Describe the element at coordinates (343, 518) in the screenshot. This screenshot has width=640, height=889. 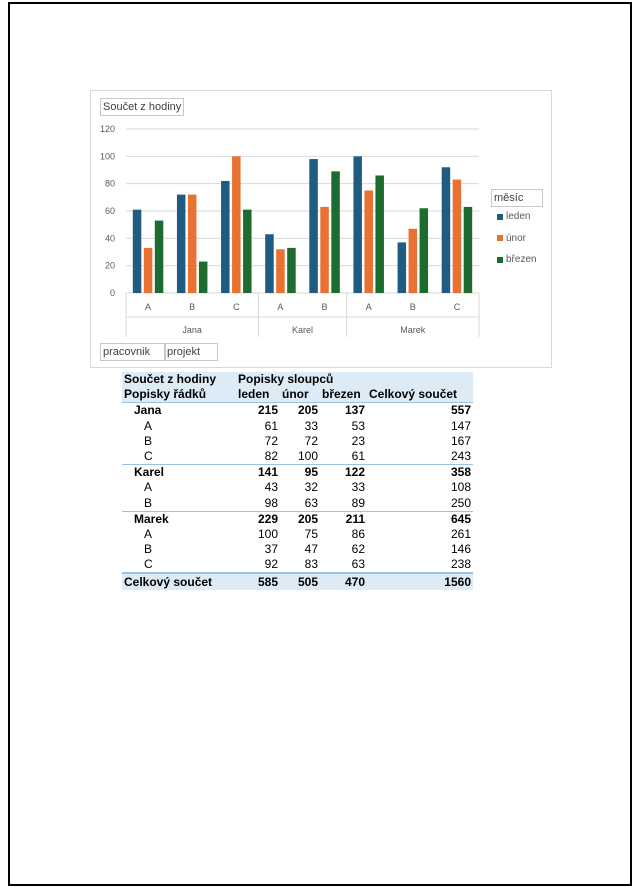
I see `value-cell: 211` at that location.